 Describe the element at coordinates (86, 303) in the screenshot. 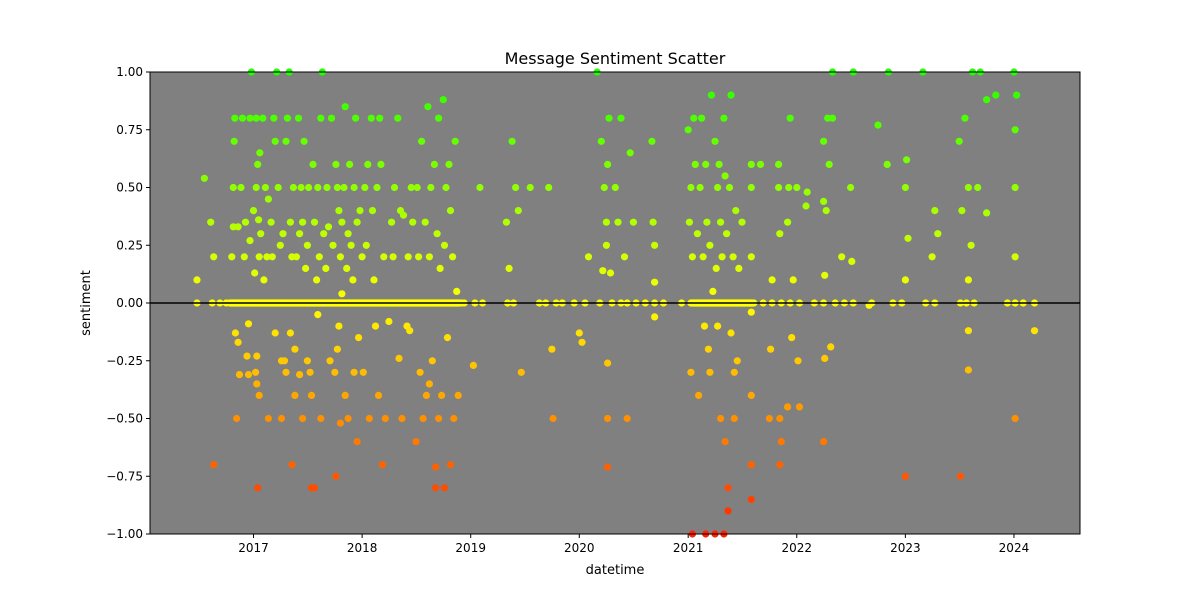

I see `y-axis-label: sentiment` at that location.